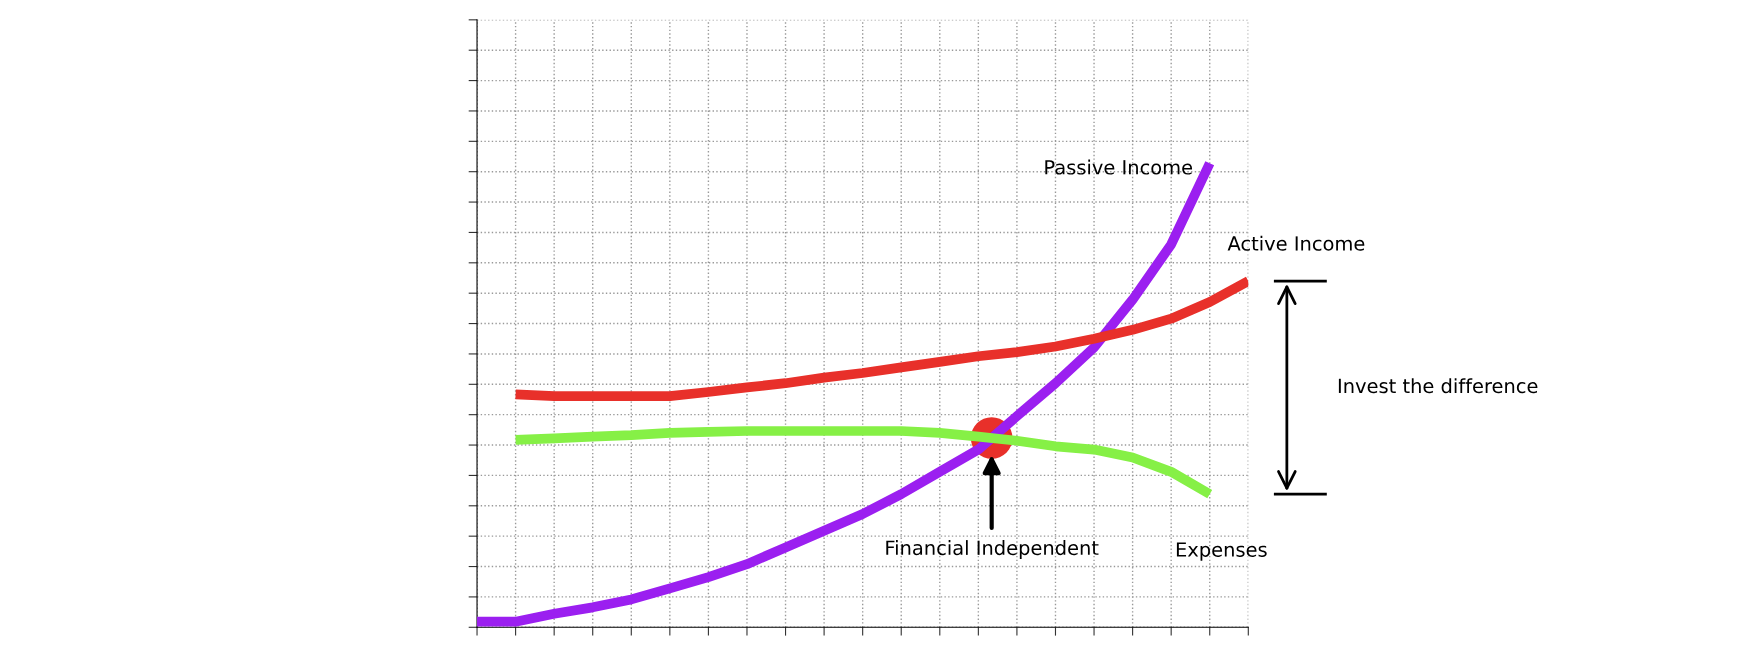  What do you see at coordinates (1438, 386) in the screenshot?
I see `text: Invest the difference` at bounding box center [1438, 386].